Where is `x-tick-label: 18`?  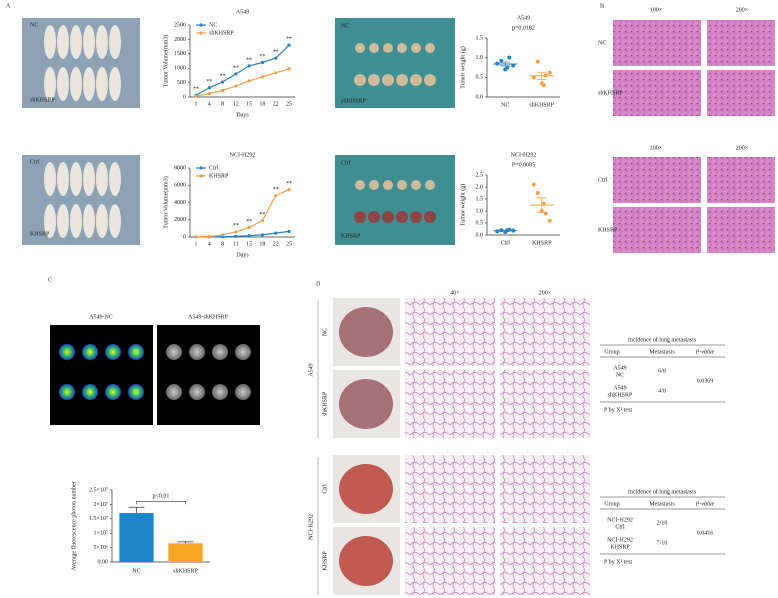
x-tick-label: 18 is located at coordinates (262, 244).